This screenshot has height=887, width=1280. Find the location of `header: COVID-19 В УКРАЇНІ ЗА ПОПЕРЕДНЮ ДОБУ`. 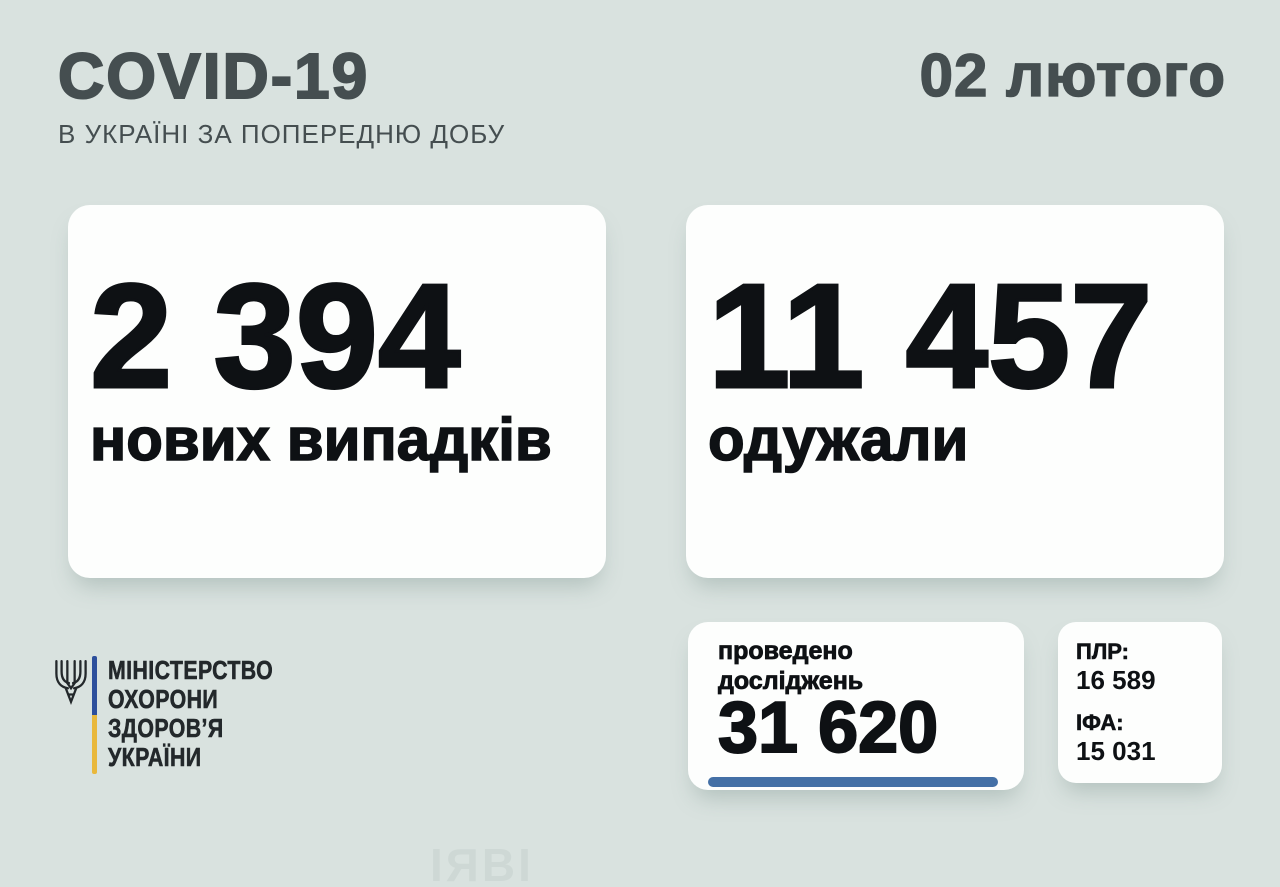

header: COVID-19 В УКРАЇНІ ЗА ПОПЕРЕДНЮ ДОБУ is located at coordinates (281, 94).